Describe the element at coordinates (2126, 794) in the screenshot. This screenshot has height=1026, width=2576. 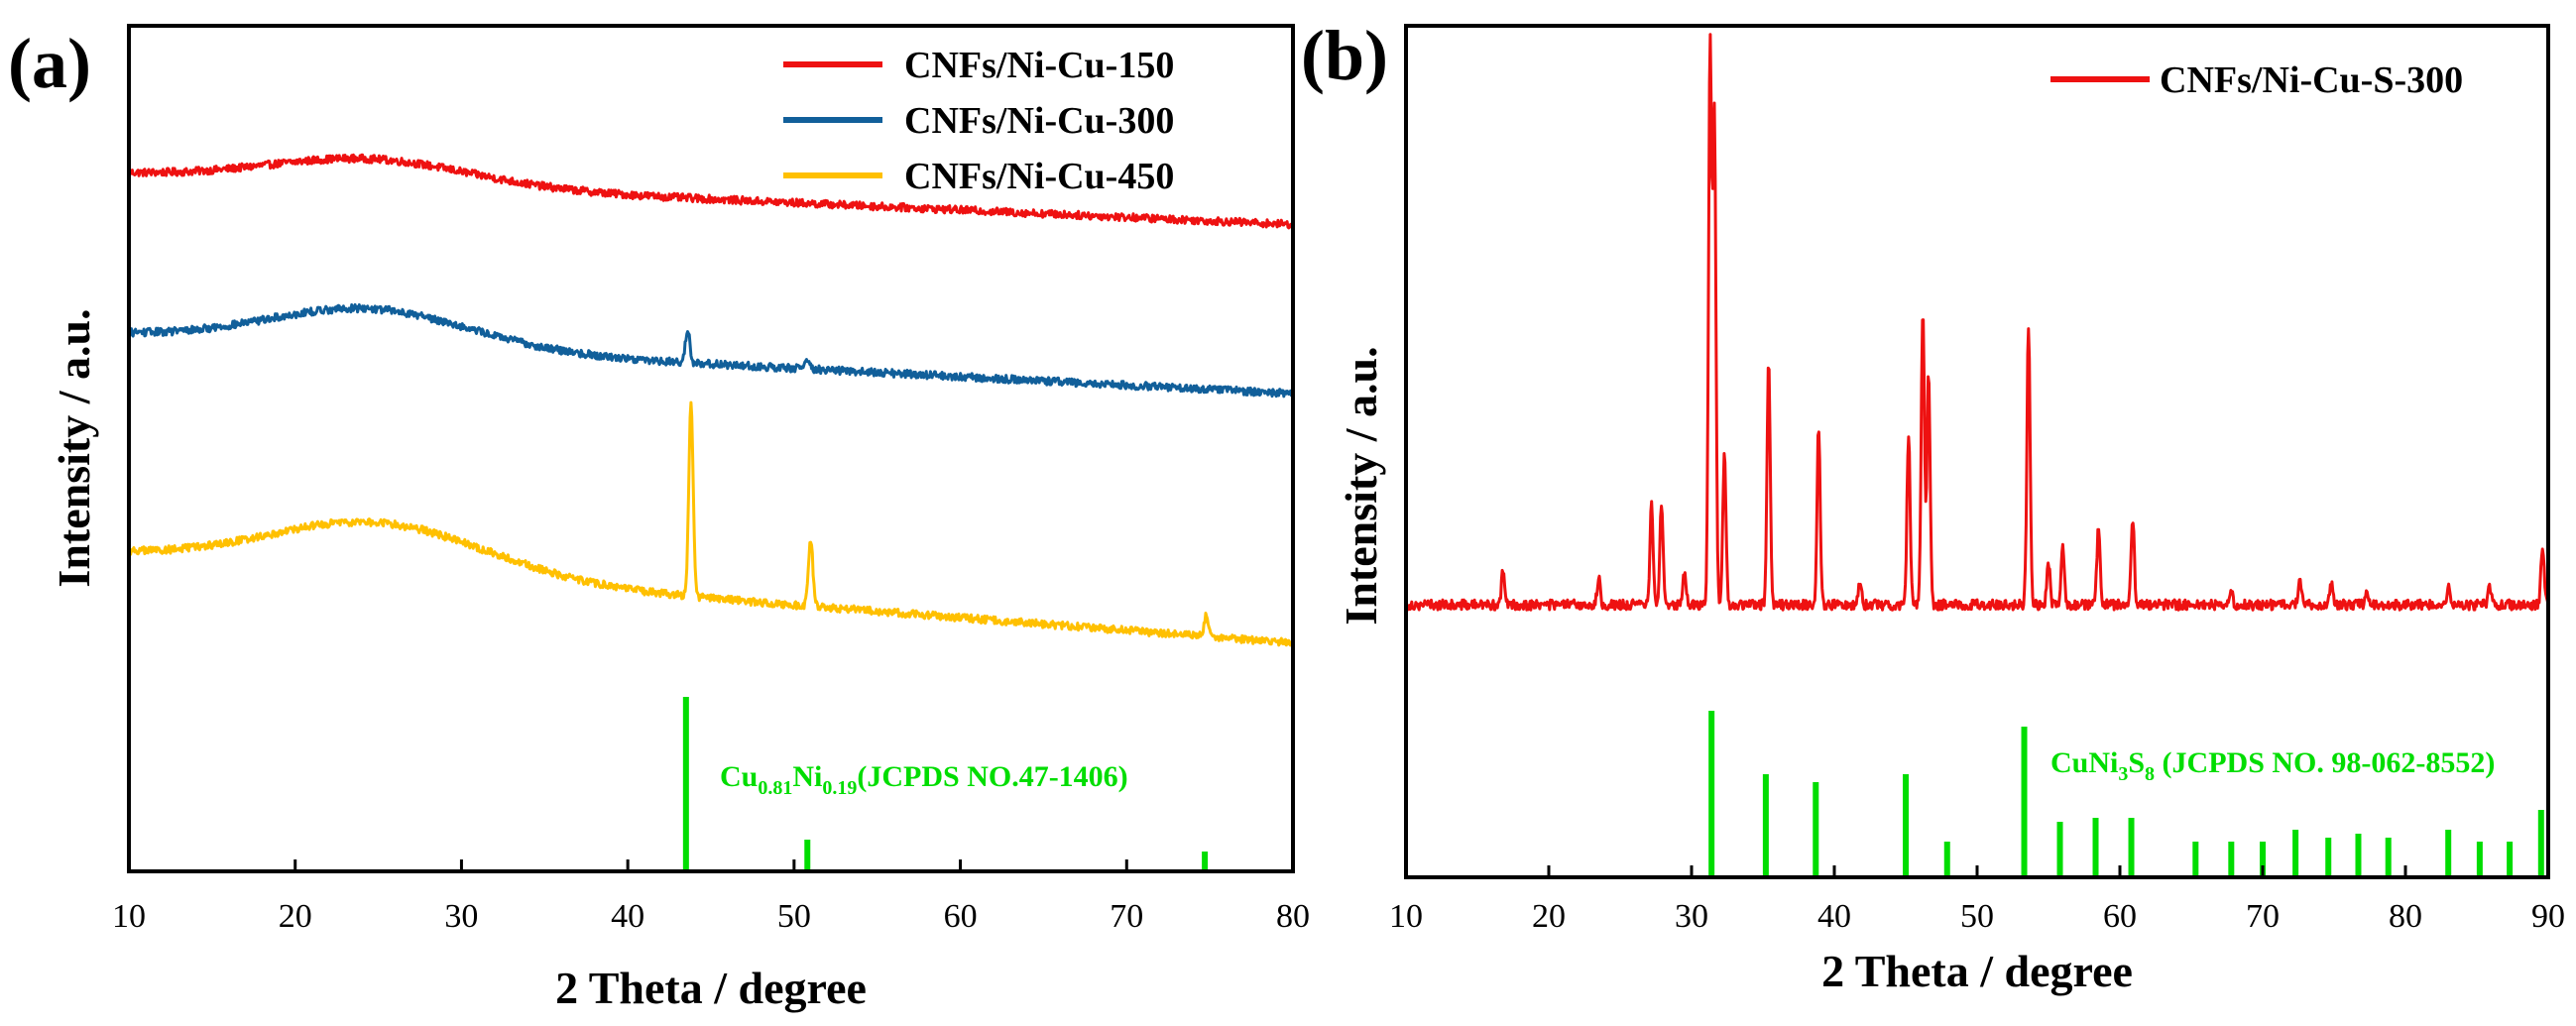
I see `panel-b-reference-lines` at that location.